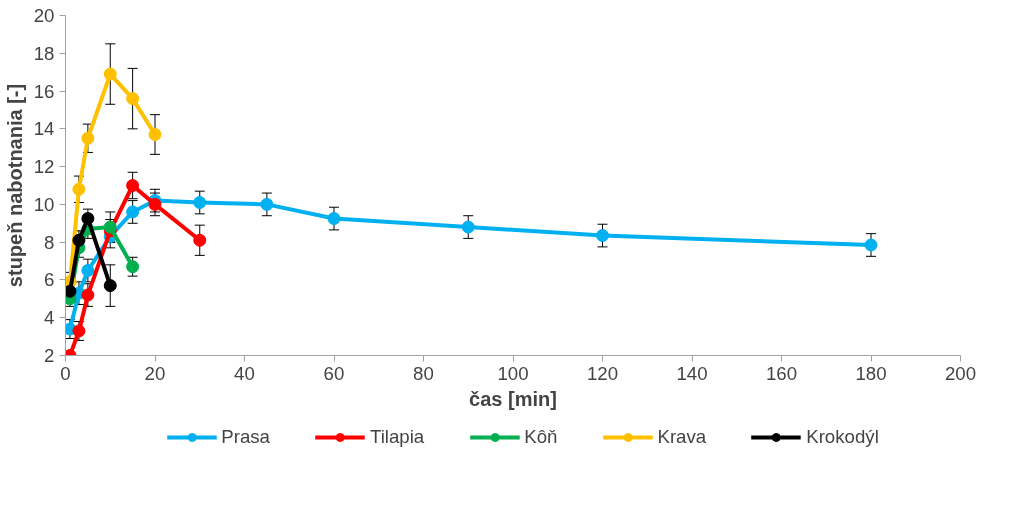  I want to click on x-tick-label: 40, so click(244, 373).